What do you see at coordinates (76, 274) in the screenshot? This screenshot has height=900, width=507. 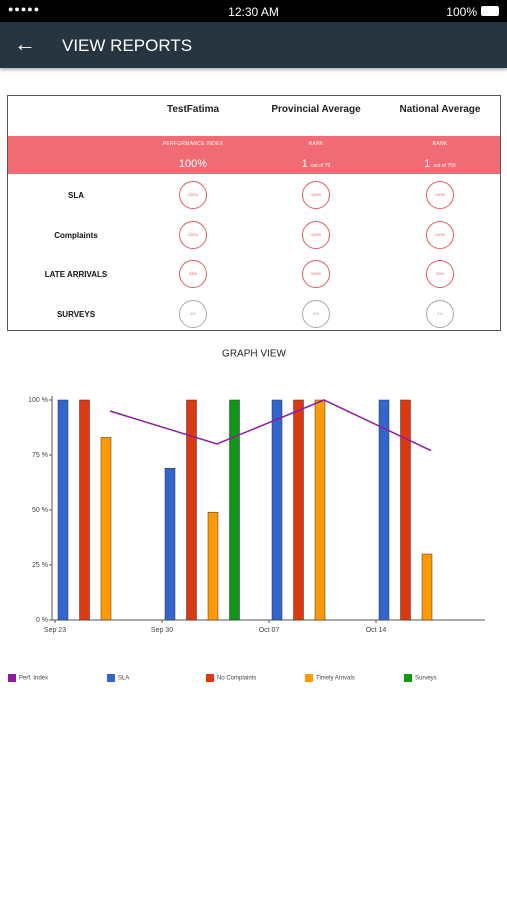 I see `metric-label: LATE ARRIVALS` at bounding box center [76, 274].